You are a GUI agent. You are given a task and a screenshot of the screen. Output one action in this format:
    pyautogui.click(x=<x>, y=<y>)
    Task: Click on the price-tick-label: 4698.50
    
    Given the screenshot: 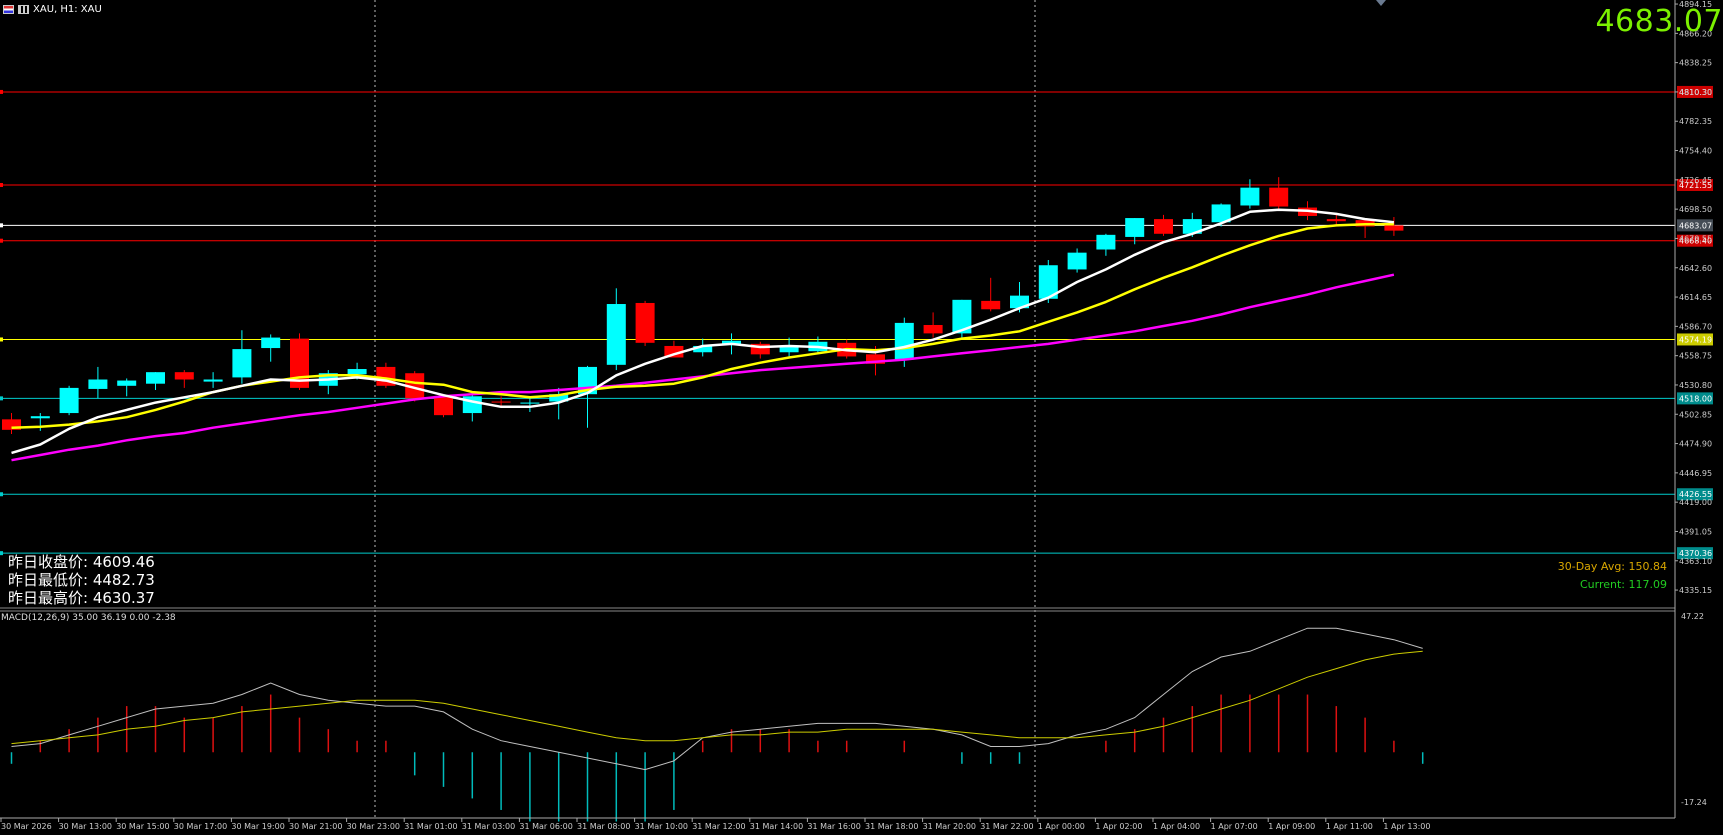 What is the action you would take?
    pyautogui.click(x=1695, y=209)
    